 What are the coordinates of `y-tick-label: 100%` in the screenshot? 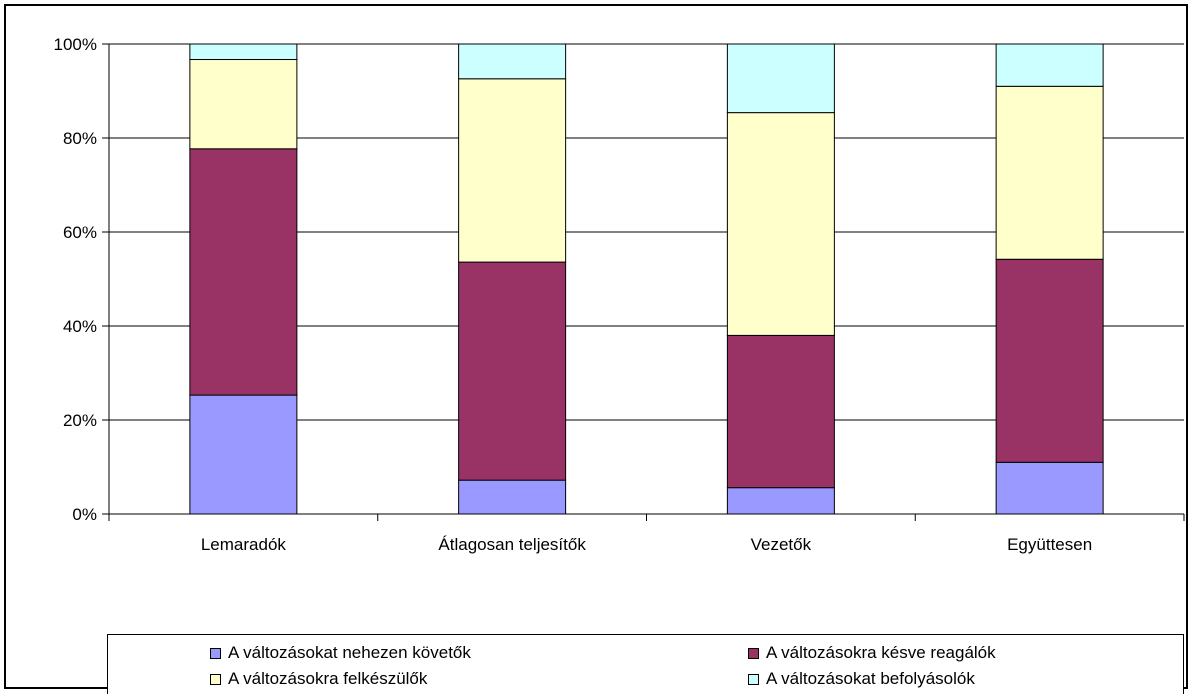 It's located at (75, 44).